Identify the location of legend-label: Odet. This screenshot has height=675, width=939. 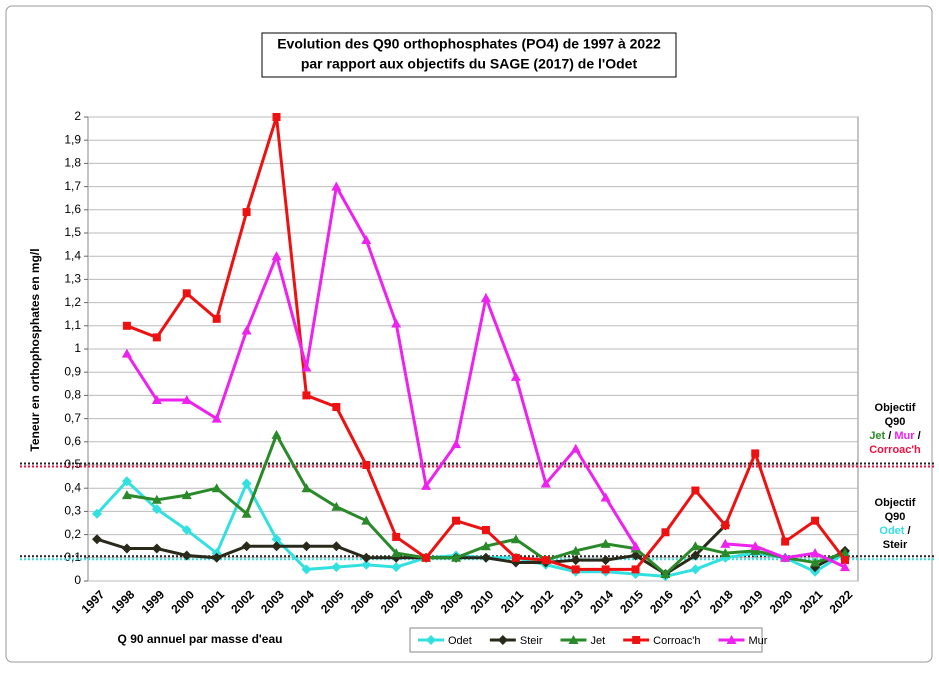
(460, 641).